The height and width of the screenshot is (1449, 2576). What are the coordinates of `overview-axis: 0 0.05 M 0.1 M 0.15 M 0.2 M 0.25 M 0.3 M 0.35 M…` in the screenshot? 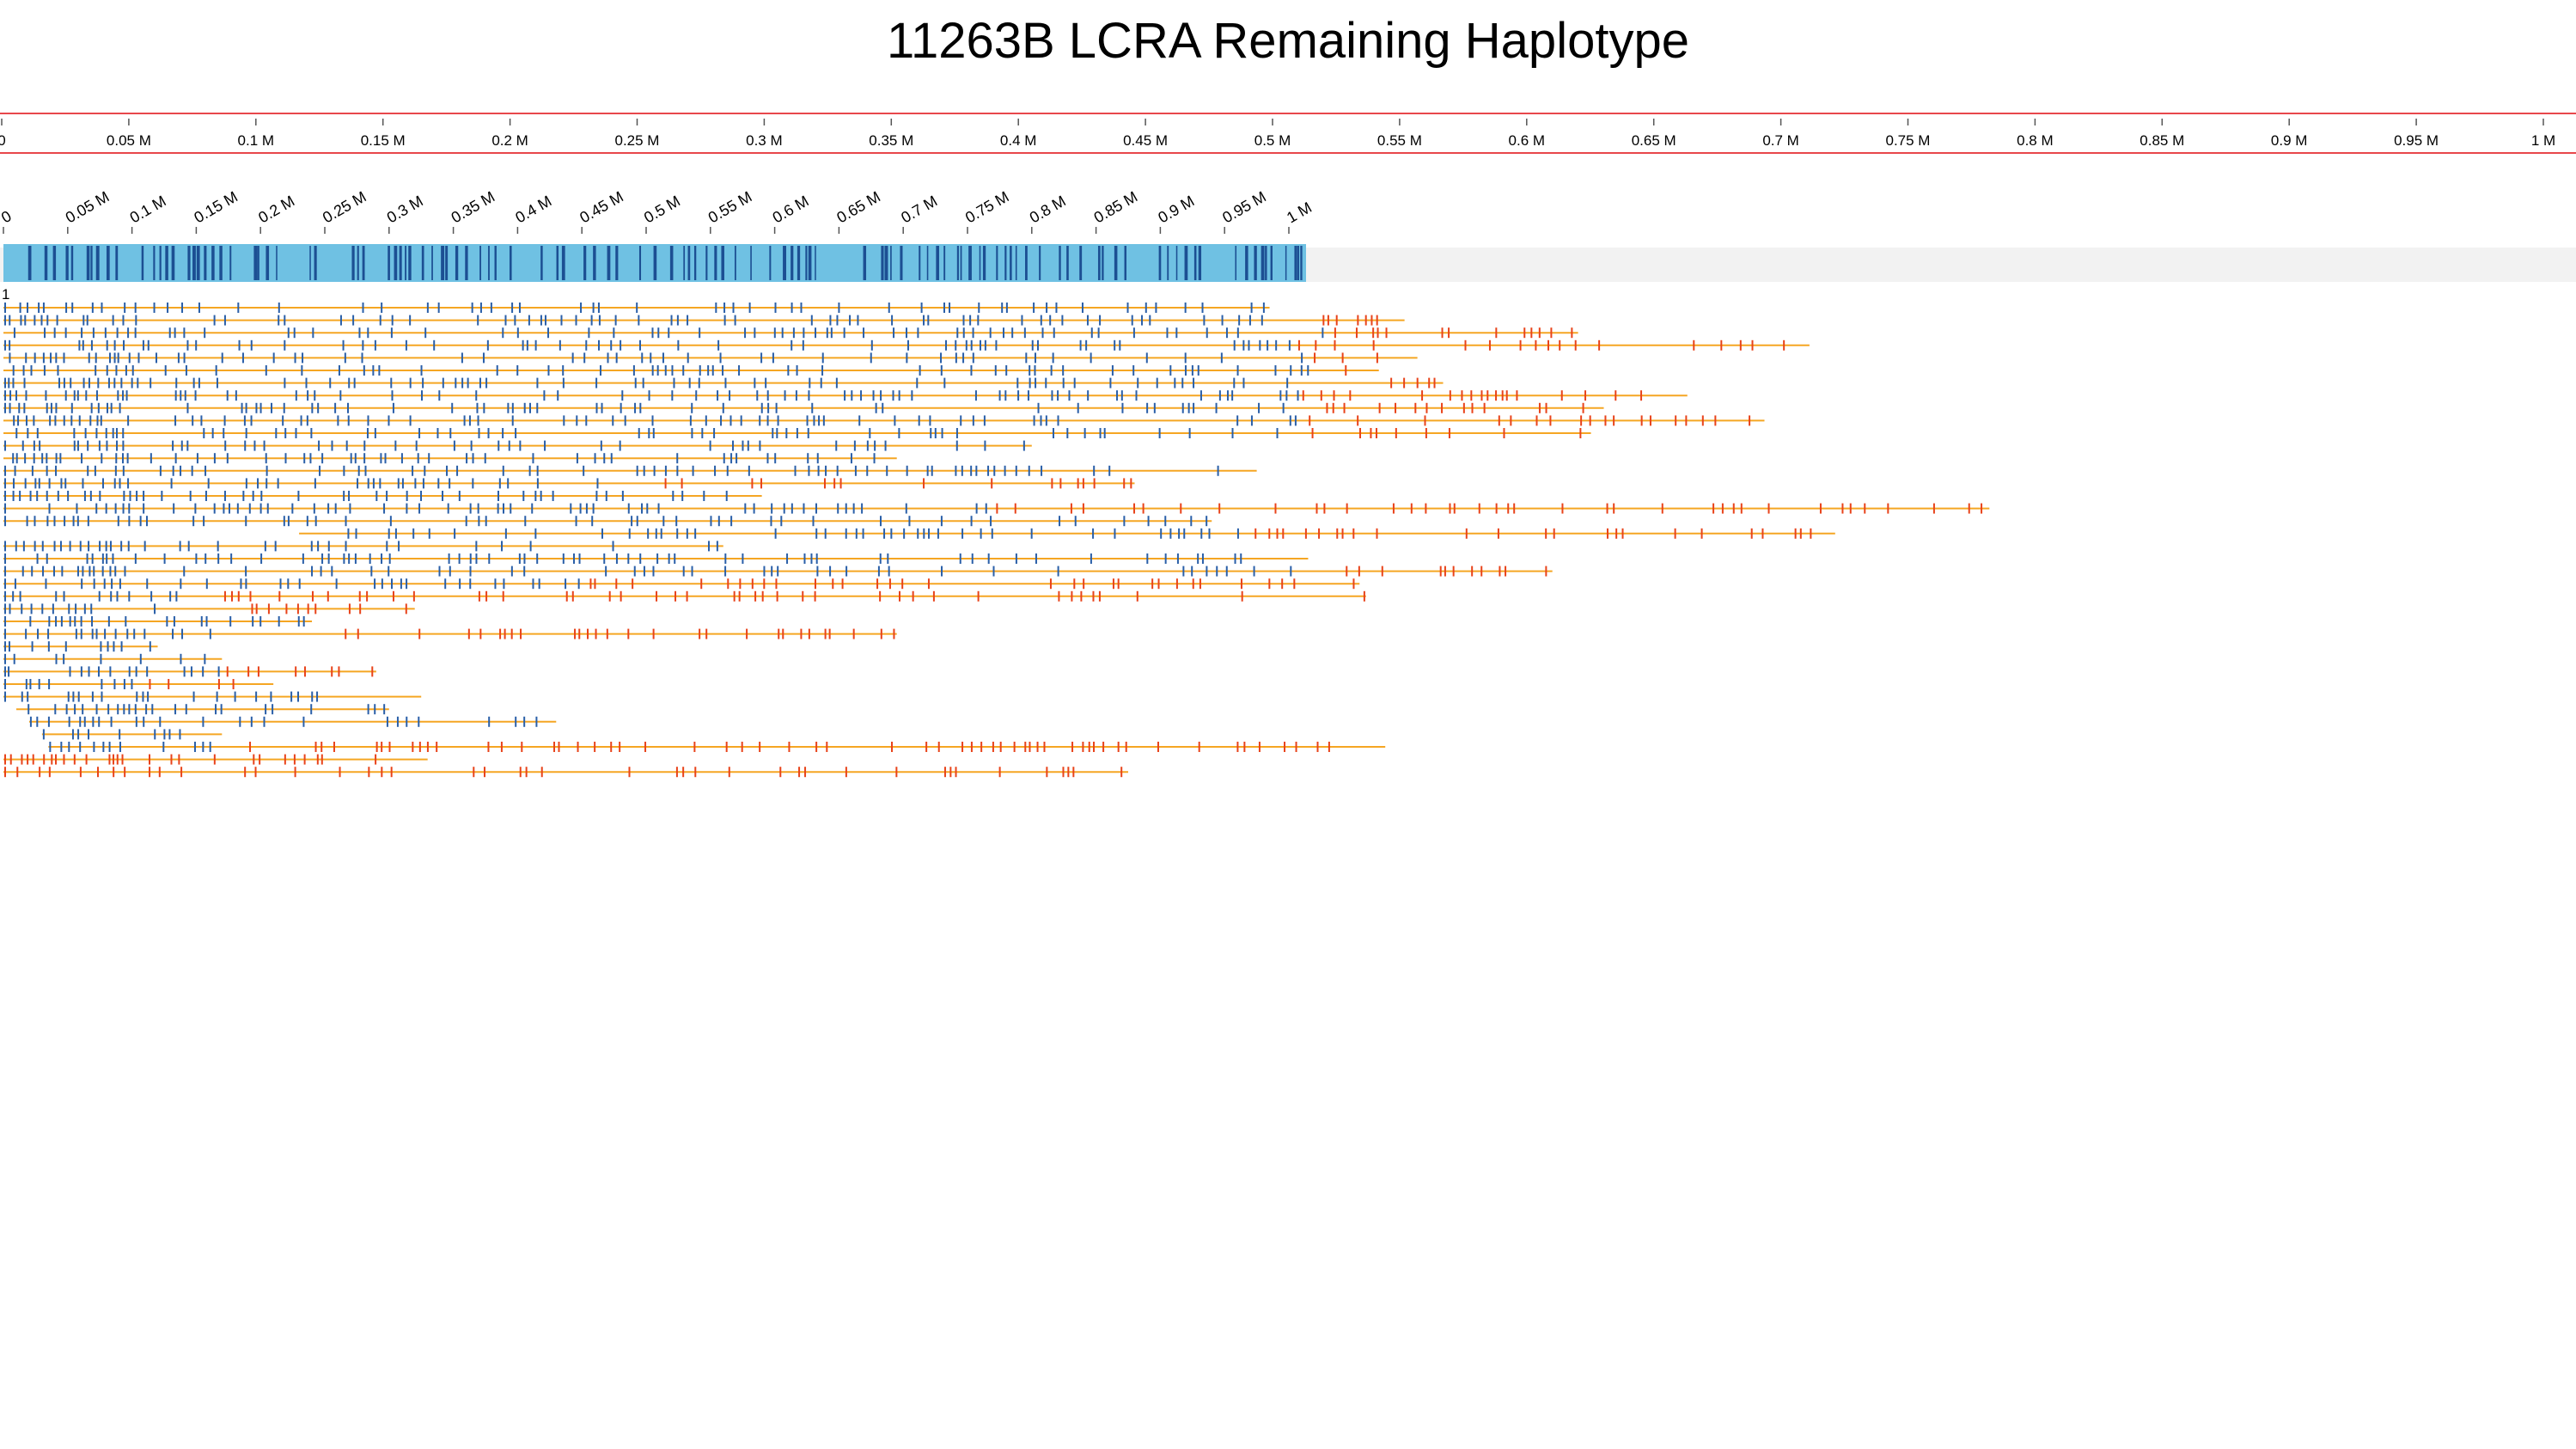 It's located at (1288, 133).